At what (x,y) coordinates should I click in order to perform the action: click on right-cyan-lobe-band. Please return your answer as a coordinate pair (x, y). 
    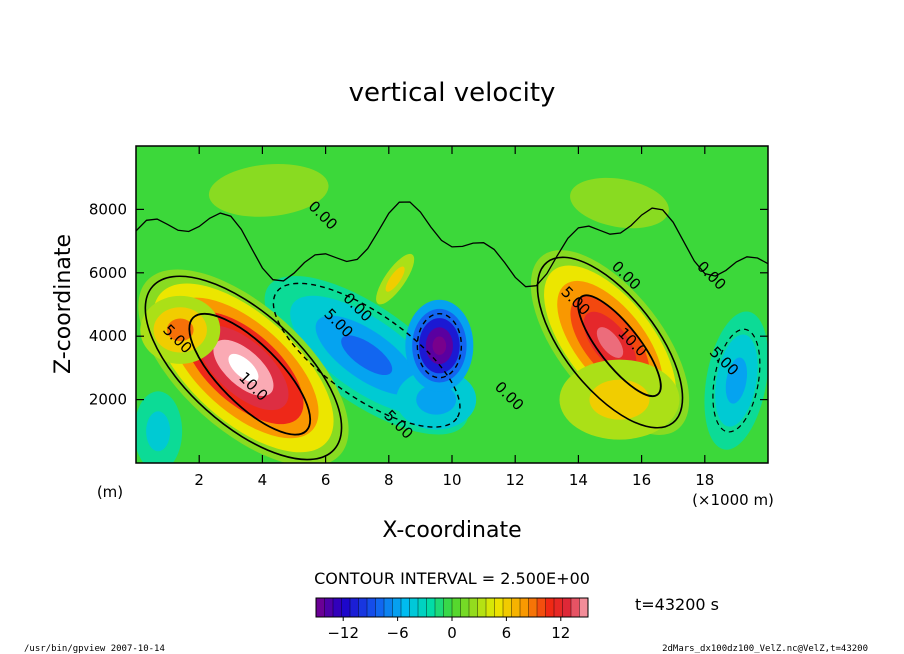
    Looking at the image, I should click on (736, 380).